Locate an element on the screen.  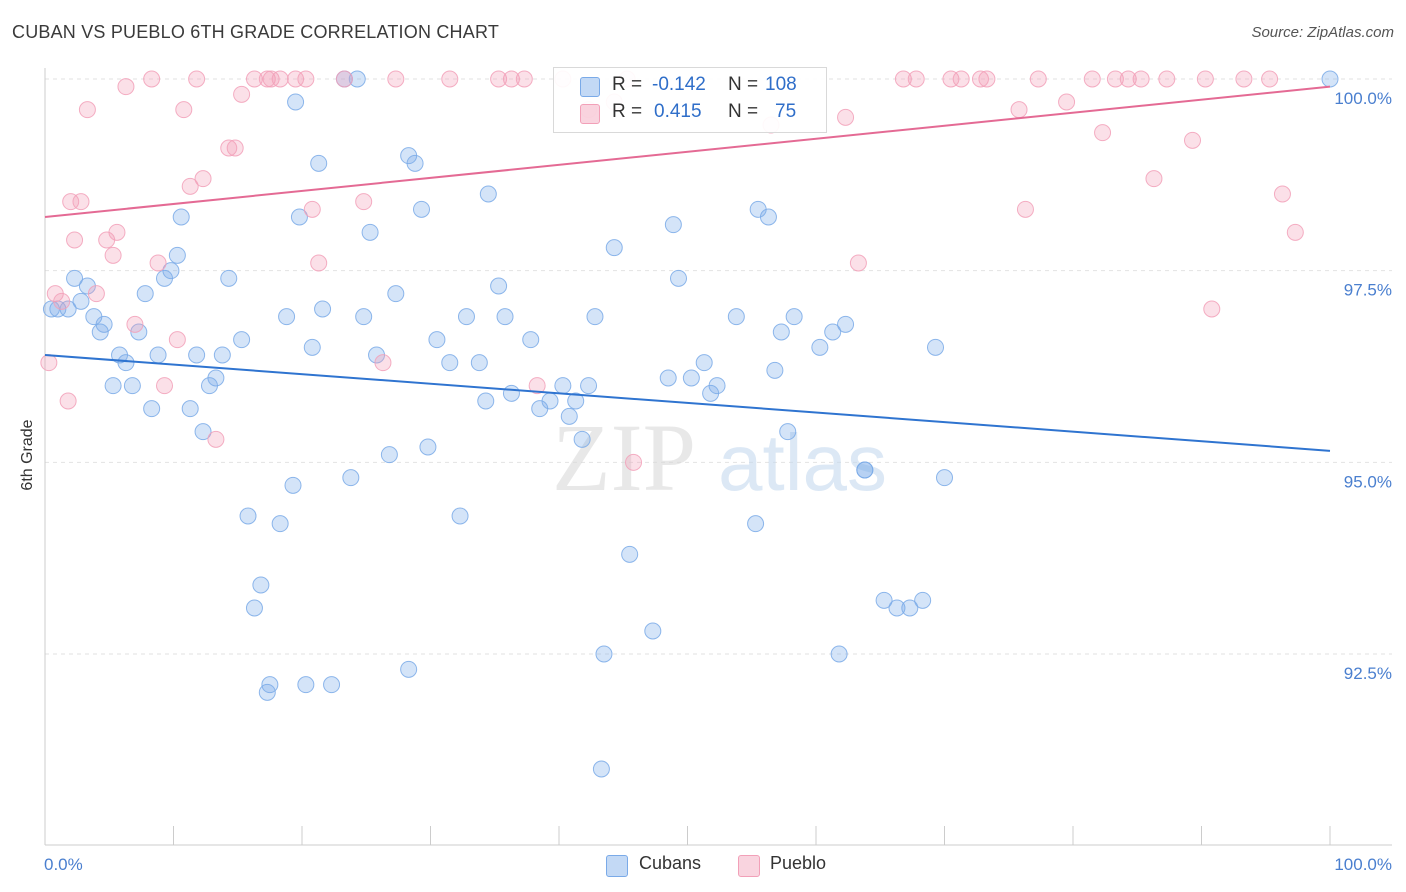
legend-n-value-cubans: 108 is located at coordinates (781, 84).